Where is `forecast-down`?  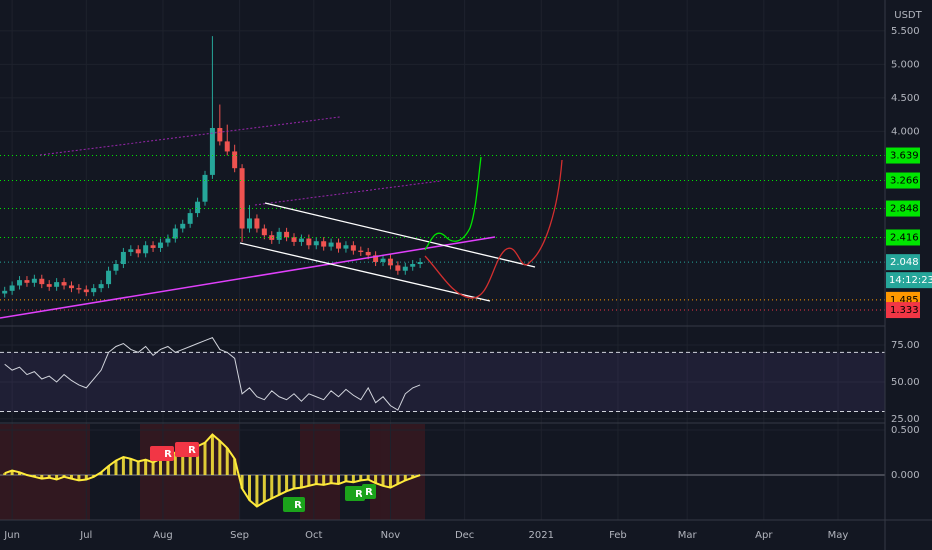
forecast-down is located at coordinates (493, 229).